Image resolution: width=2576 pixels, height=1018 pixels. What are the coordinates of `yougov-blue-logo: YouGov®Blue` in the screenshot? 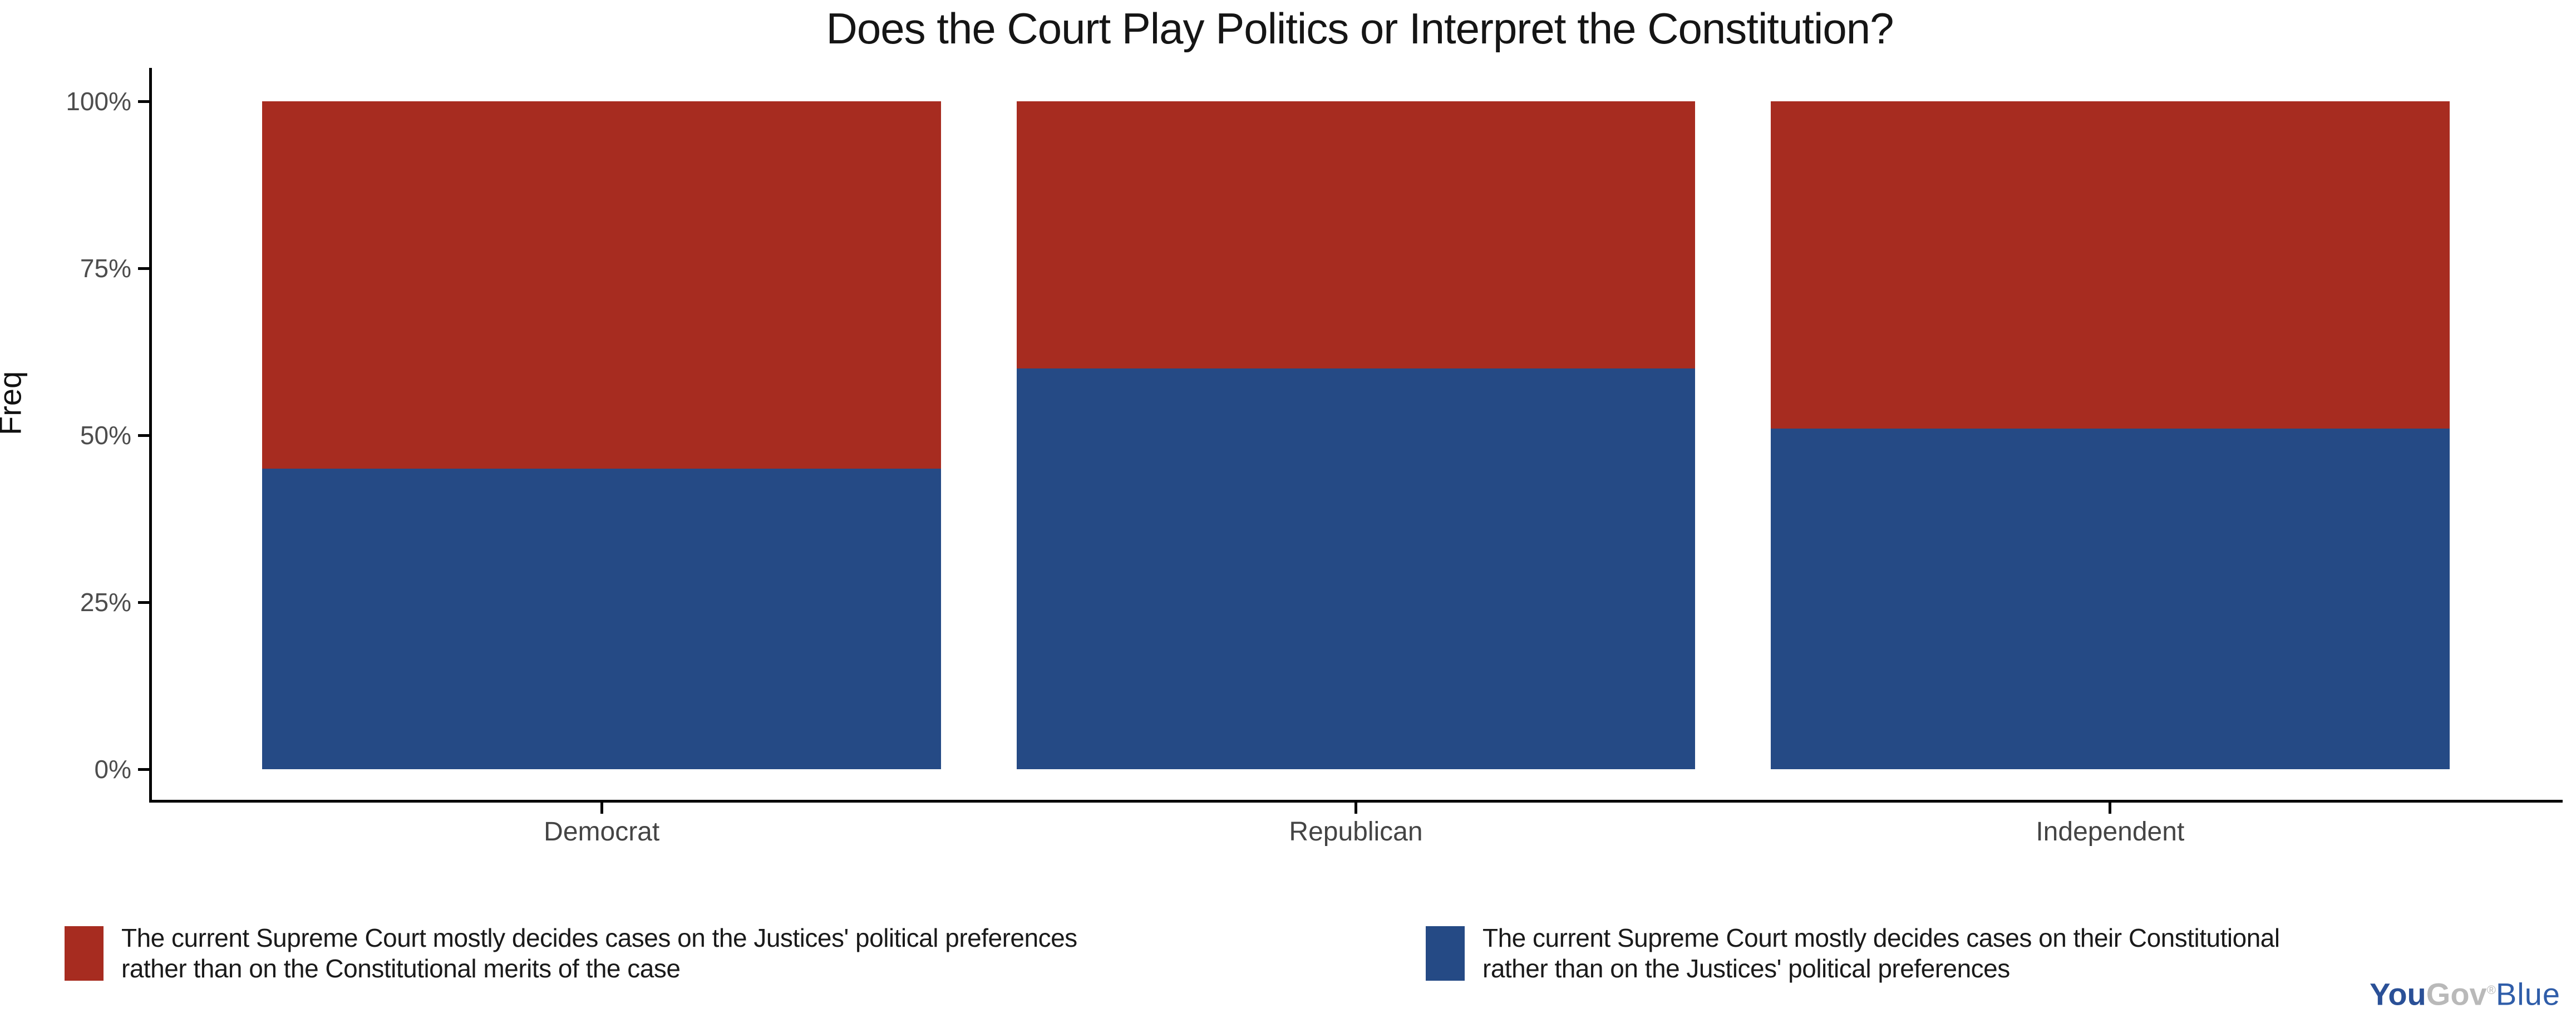 It's located at (2465, 992).